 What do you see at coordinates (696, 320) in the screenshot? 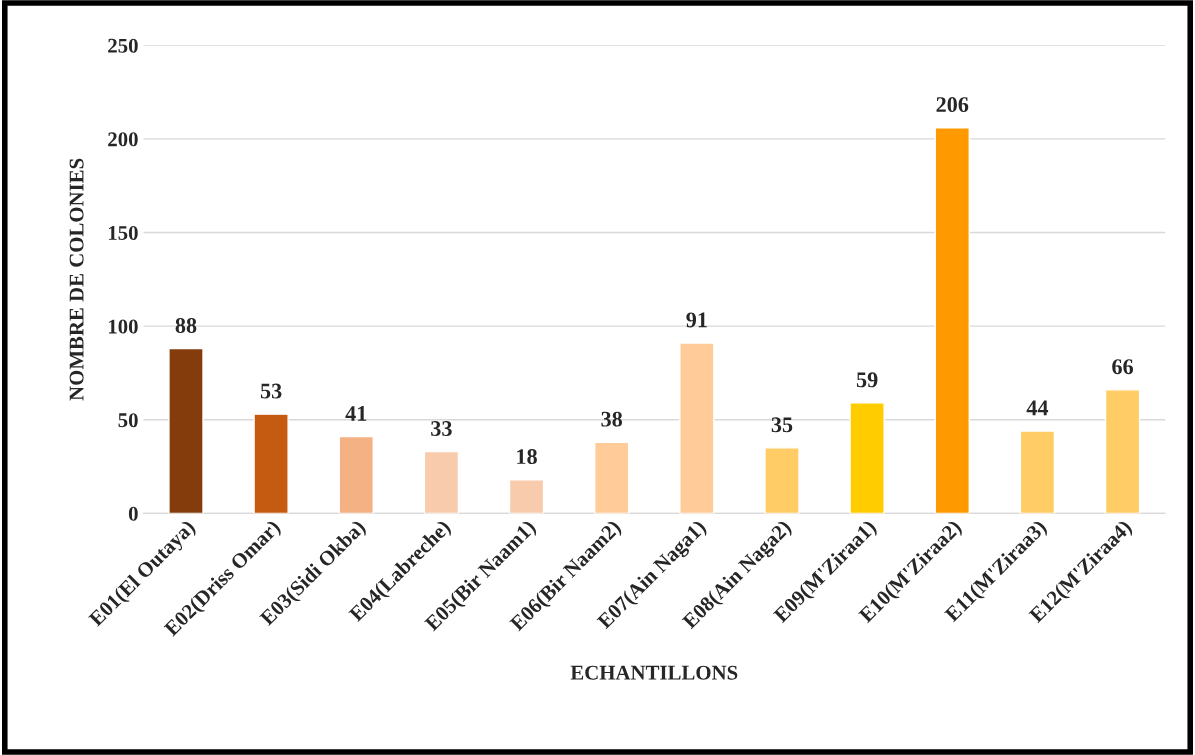
I see `data-label: 91` at bounding box center [696, 320].